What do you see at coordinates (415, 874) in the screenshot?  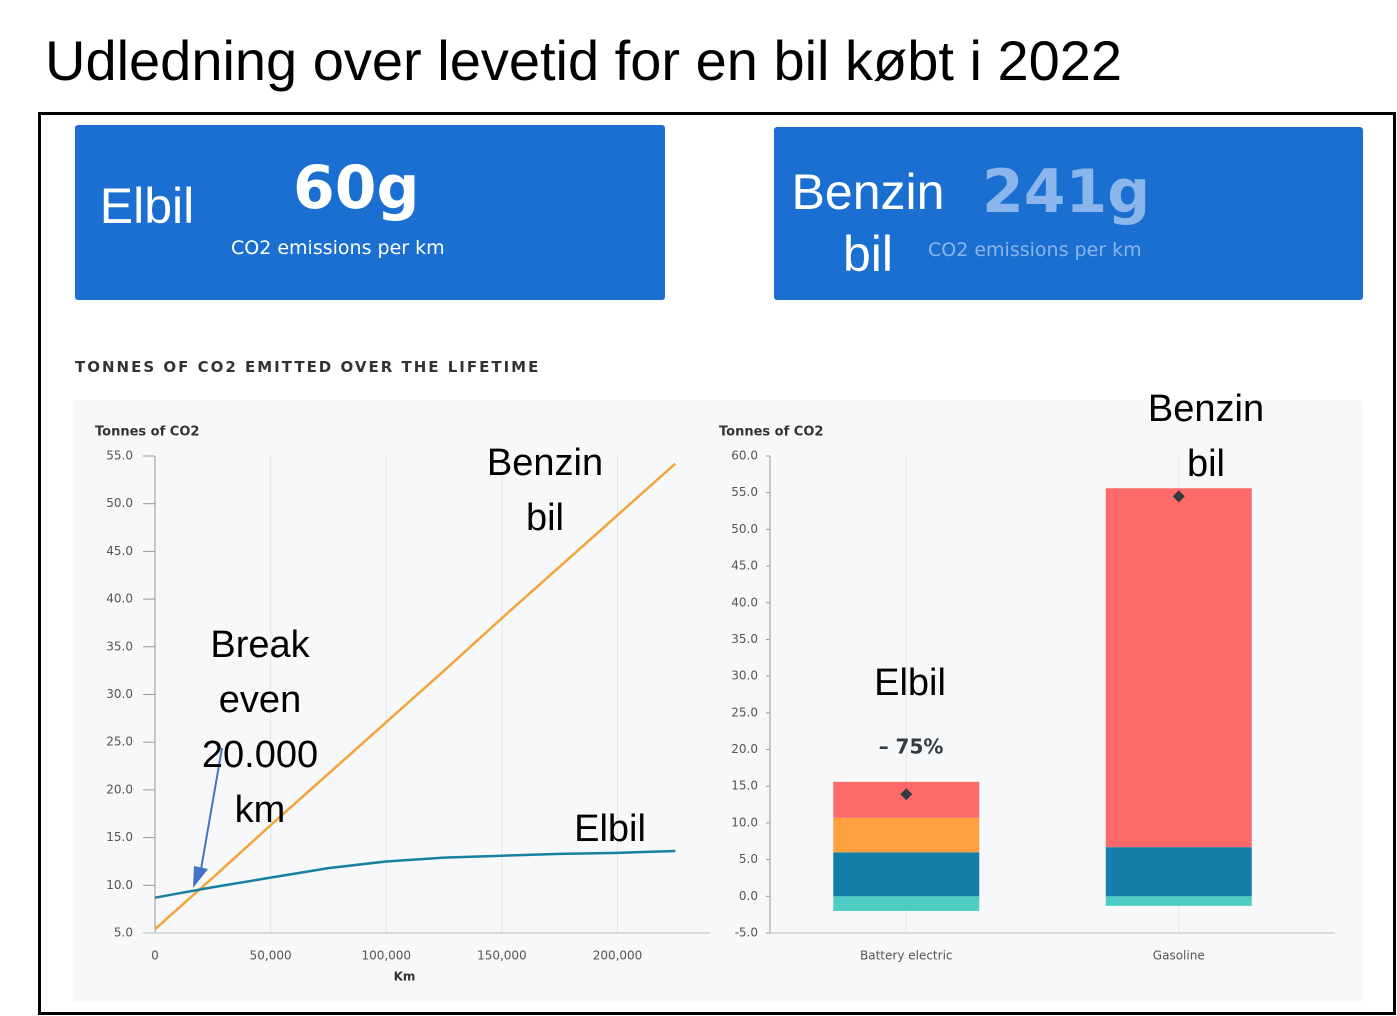 I see `line` at bounding box center [415, 874].